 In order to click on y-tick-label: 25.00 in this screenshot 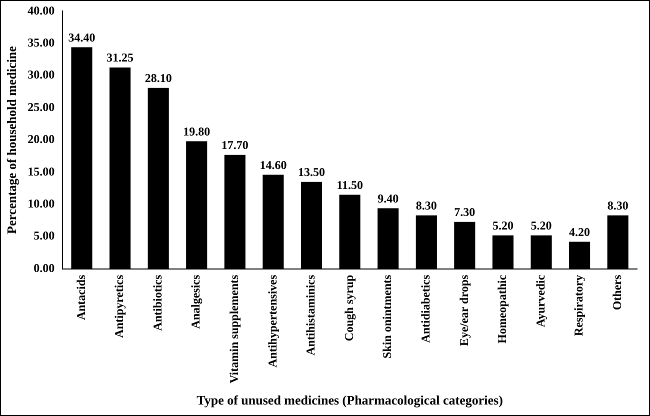, I will do `click(41, 107)`.